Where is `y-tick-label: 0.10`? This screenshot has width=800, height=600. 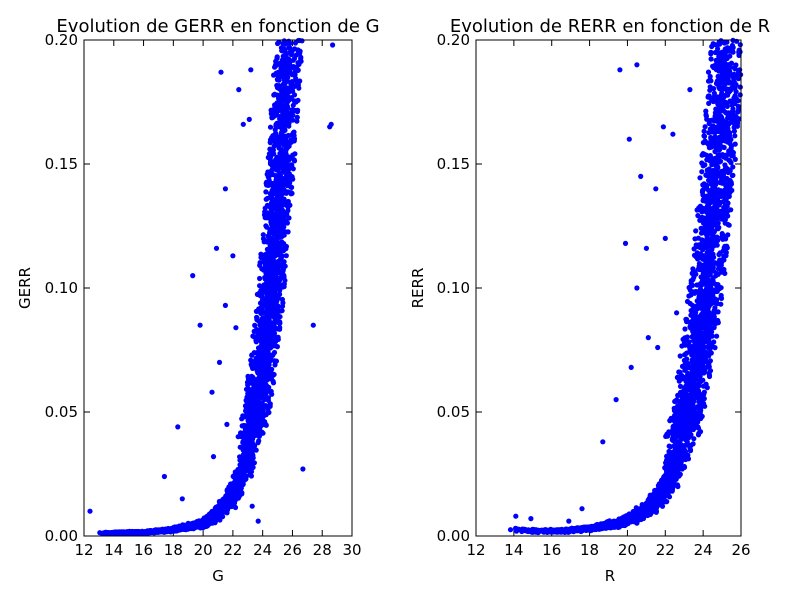
y-tick-label: 0.10 is located at coordinates (61, 288).